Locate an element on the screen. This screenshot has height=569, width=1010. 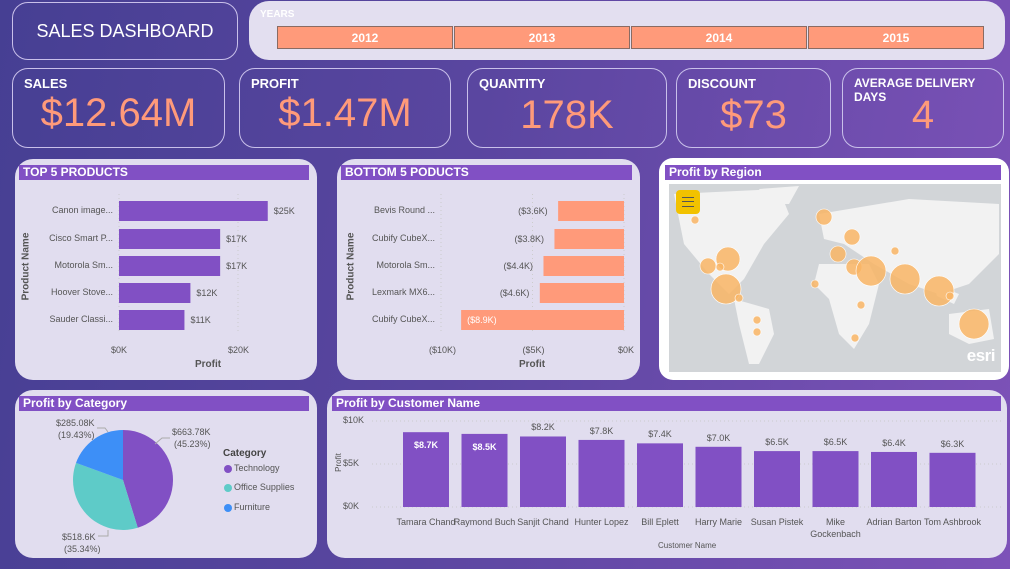
hamburger-icon is located at coordinates (688, 202).